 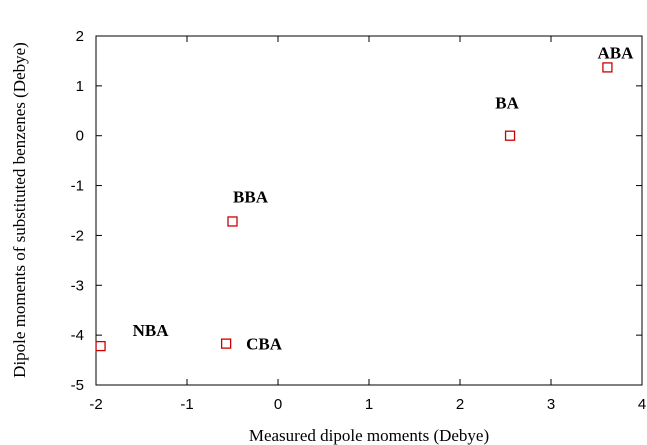 I want to click on y-tick-label: 1, so click(x=80, y=86).